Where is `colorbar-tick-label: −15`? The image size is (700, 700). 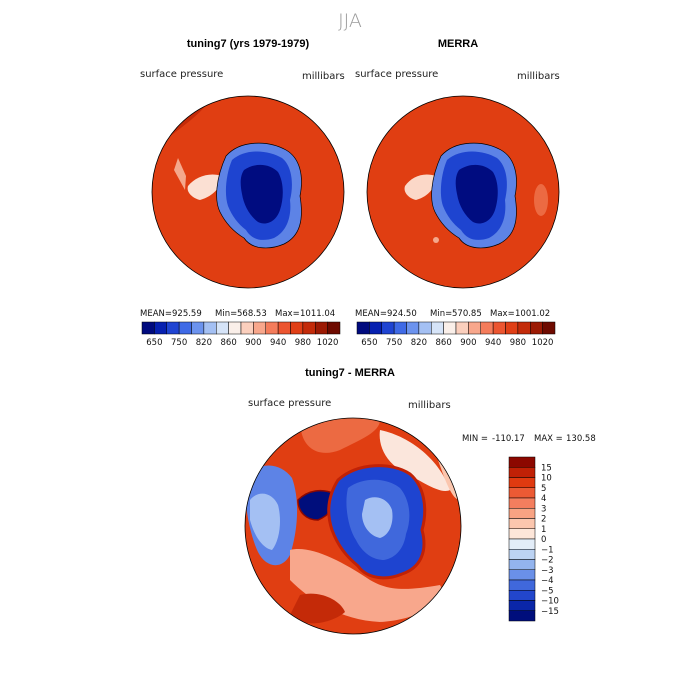
colorbar-tick-label: −15 is located at coordinates (550, 612).